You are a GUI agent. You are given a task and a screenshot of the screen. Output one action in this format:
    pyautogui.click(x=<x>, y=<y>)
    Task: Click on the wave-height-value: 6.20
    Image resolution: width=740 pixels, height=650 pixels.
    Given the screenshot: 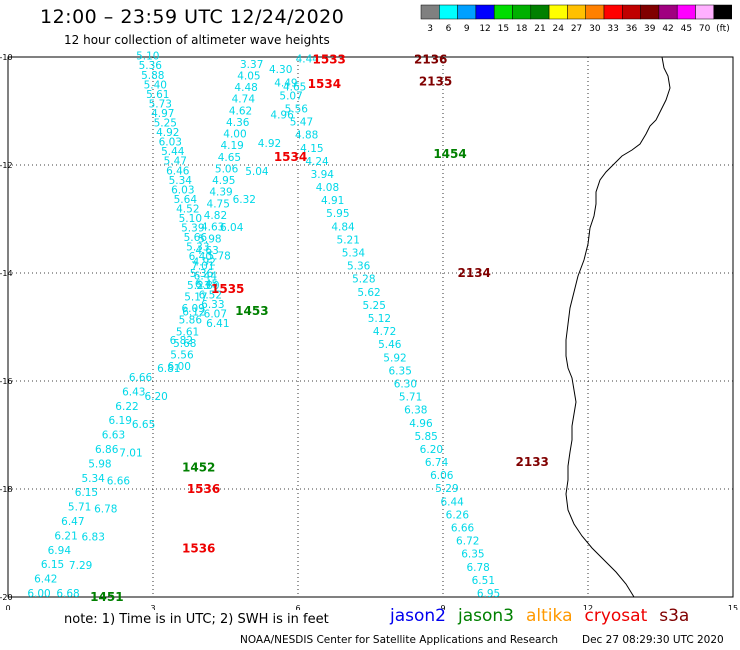 What is the action you would take?
    pyautogui.click(x=155, y=397)
    